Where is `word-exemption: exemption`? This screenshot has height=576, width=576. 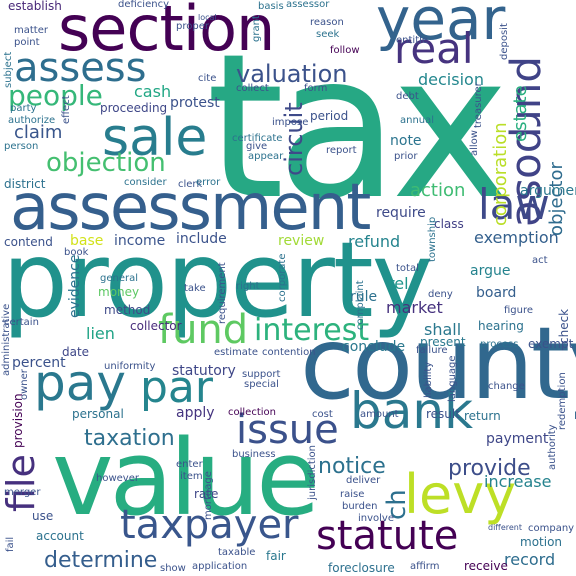 word-exemption: exemption is located at coordinates (516, 237).